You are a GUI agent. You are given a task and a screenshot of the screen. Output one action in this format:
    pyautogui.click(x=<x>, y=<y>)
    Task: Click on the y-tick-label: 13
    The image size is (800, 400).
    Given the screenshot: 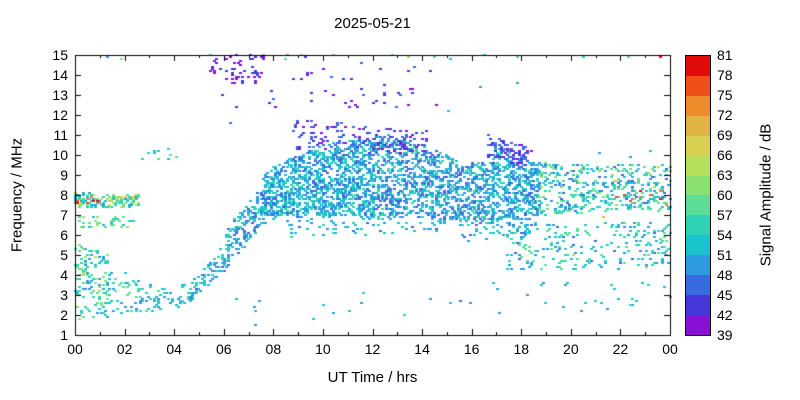 What is the action you would take?
    pyautogui.click(x=60, y=95)
    